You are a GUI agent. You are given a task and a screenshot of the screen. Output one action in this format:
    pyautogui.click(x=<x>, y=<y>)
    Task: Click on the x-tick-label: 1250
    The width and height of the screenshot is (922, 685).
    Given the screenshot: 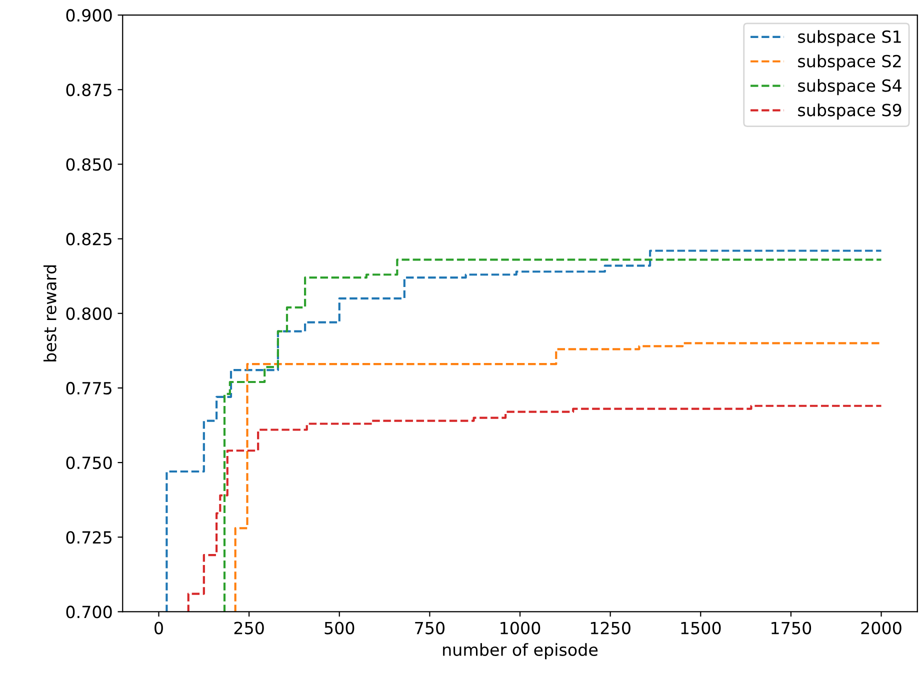 What is the action you would take?
    pyautogui.click(x=610, y=628)
    